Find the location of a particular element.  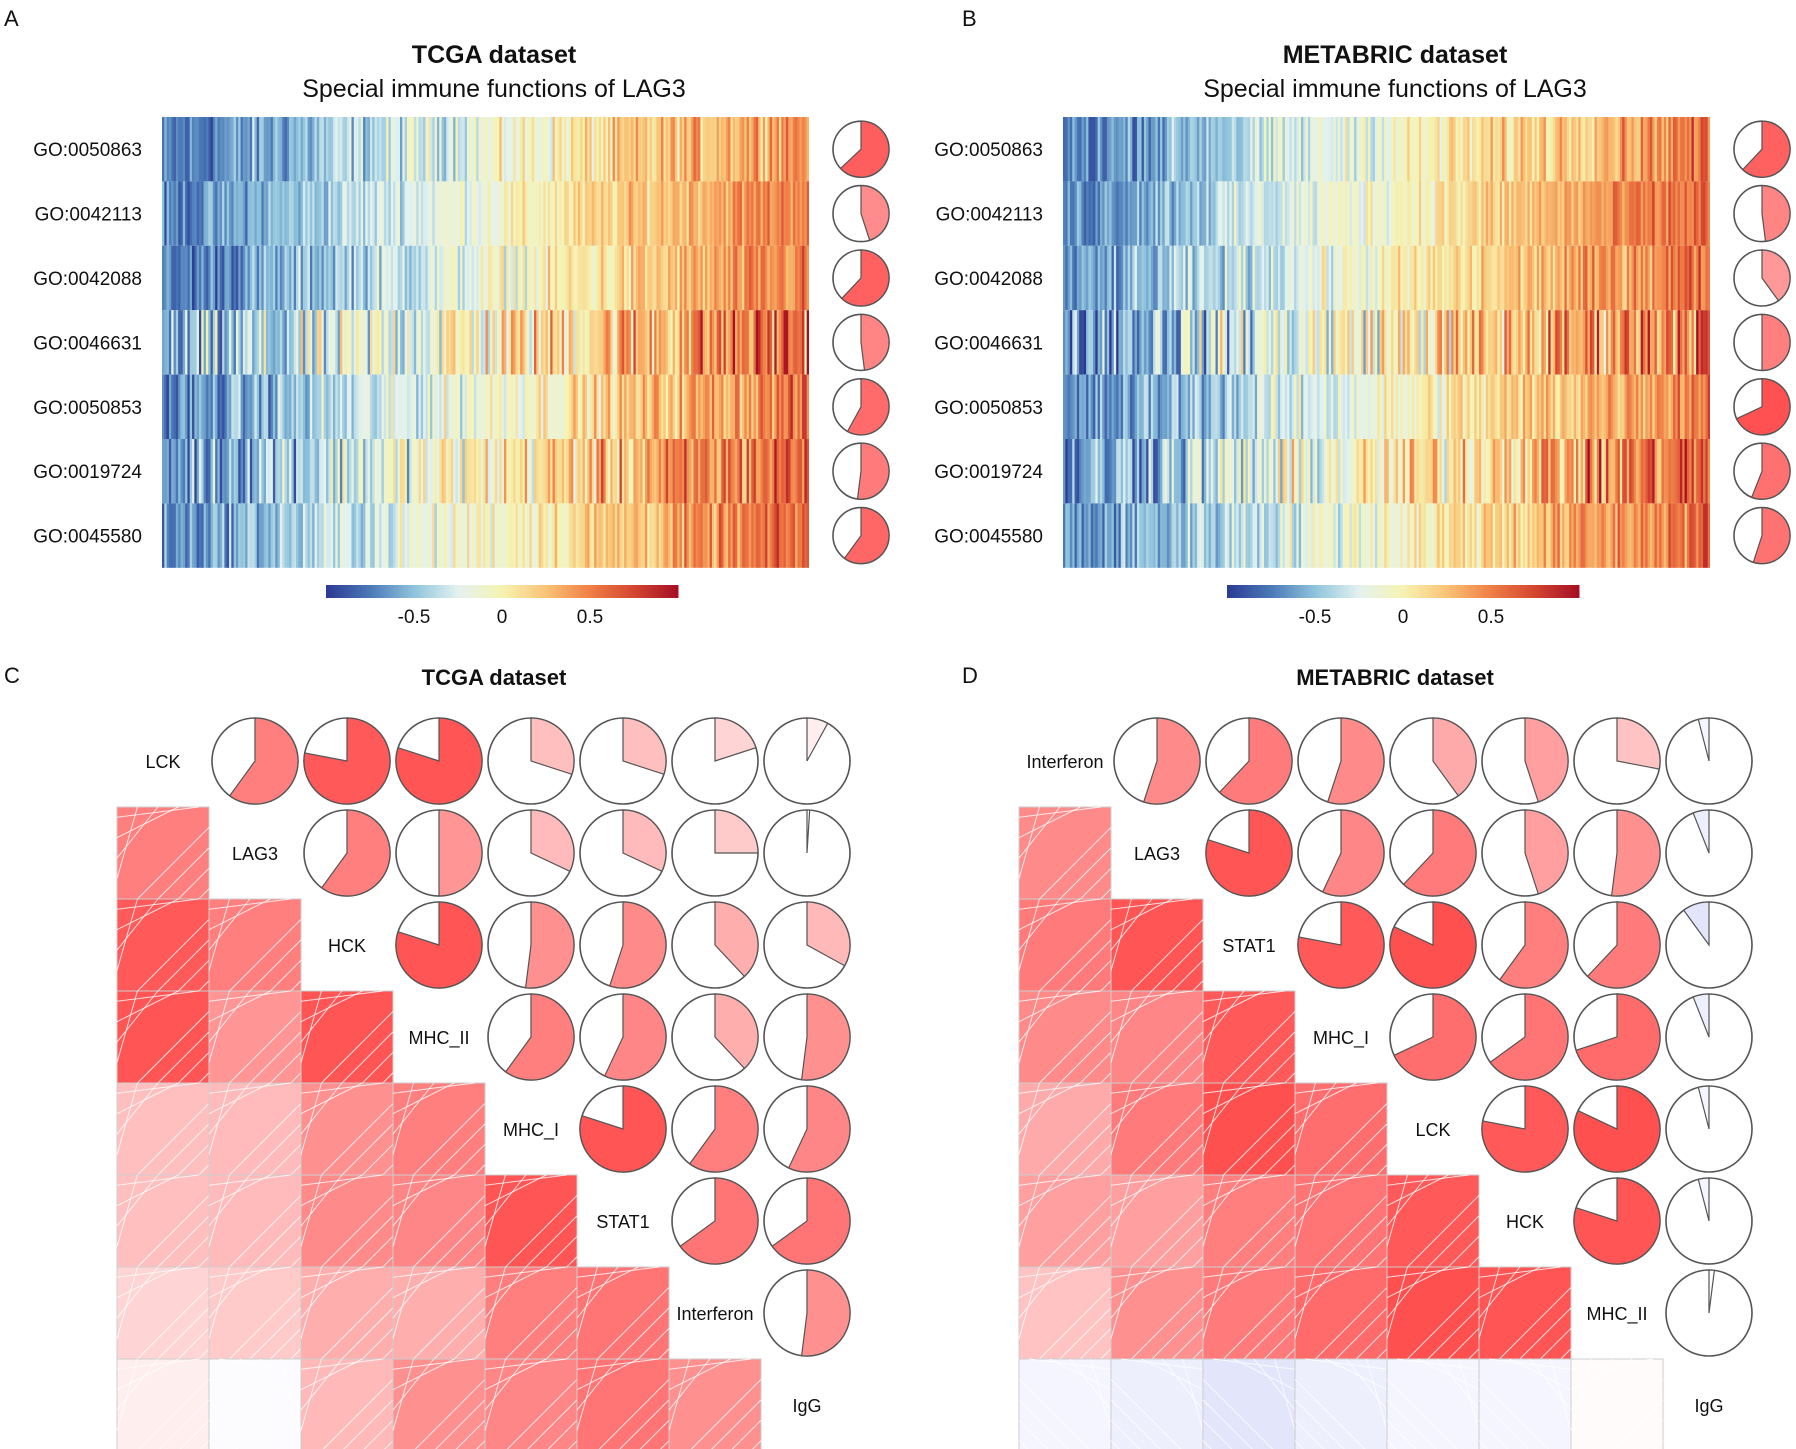

heatmap-title: METABRIC dataset is located at coordinates (1395, 55).